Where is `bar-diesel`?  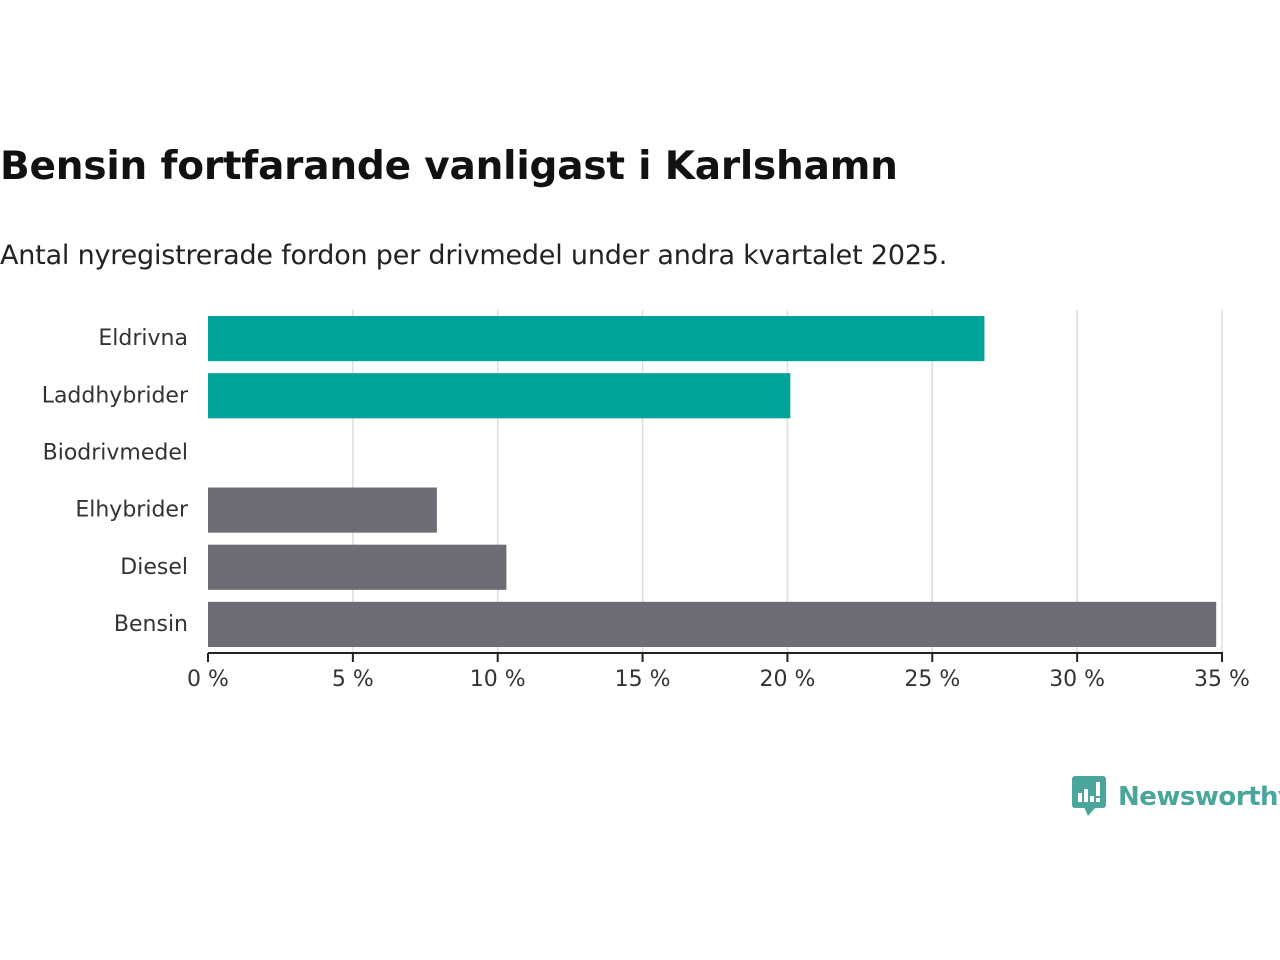
bar-diesel is located at coordinates (357, 567).